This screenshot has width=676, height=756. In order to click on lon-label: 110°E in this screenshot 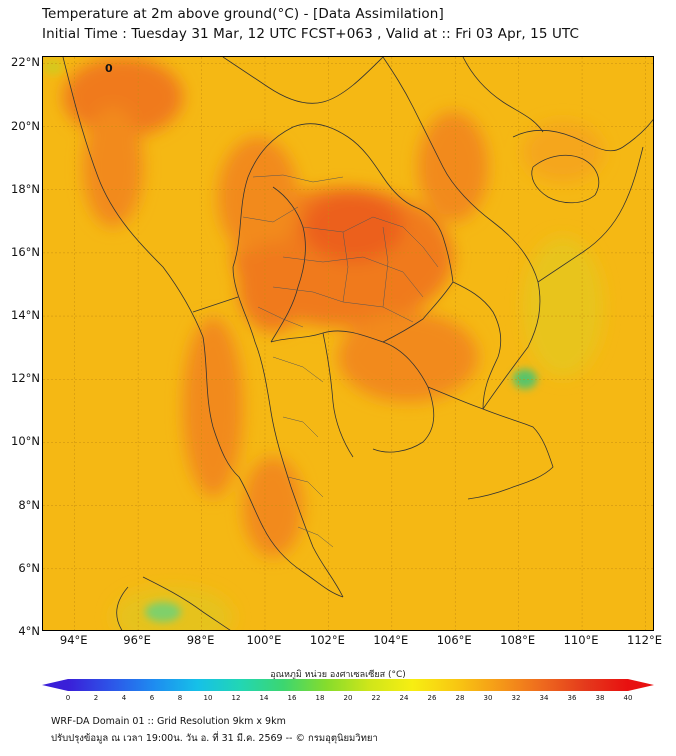, I will do `click(581, 640)`.